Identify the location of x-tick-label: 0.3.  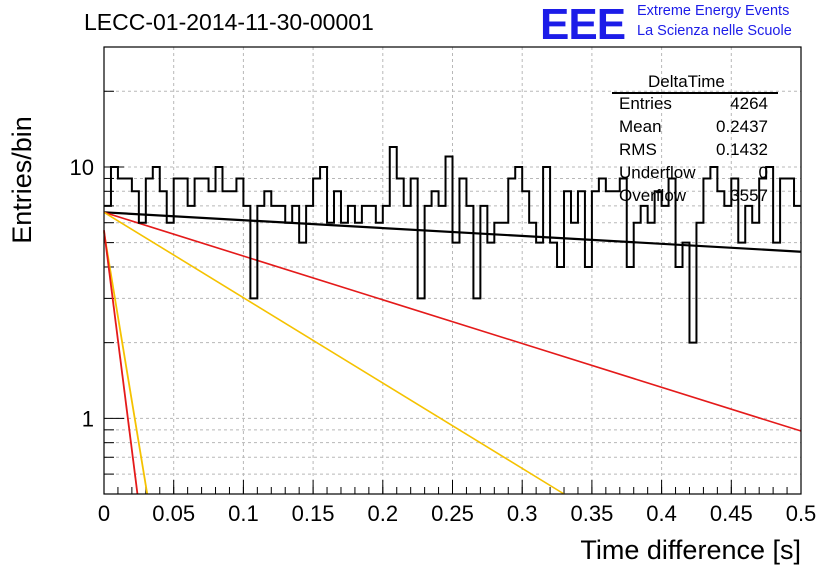
(522, 513).